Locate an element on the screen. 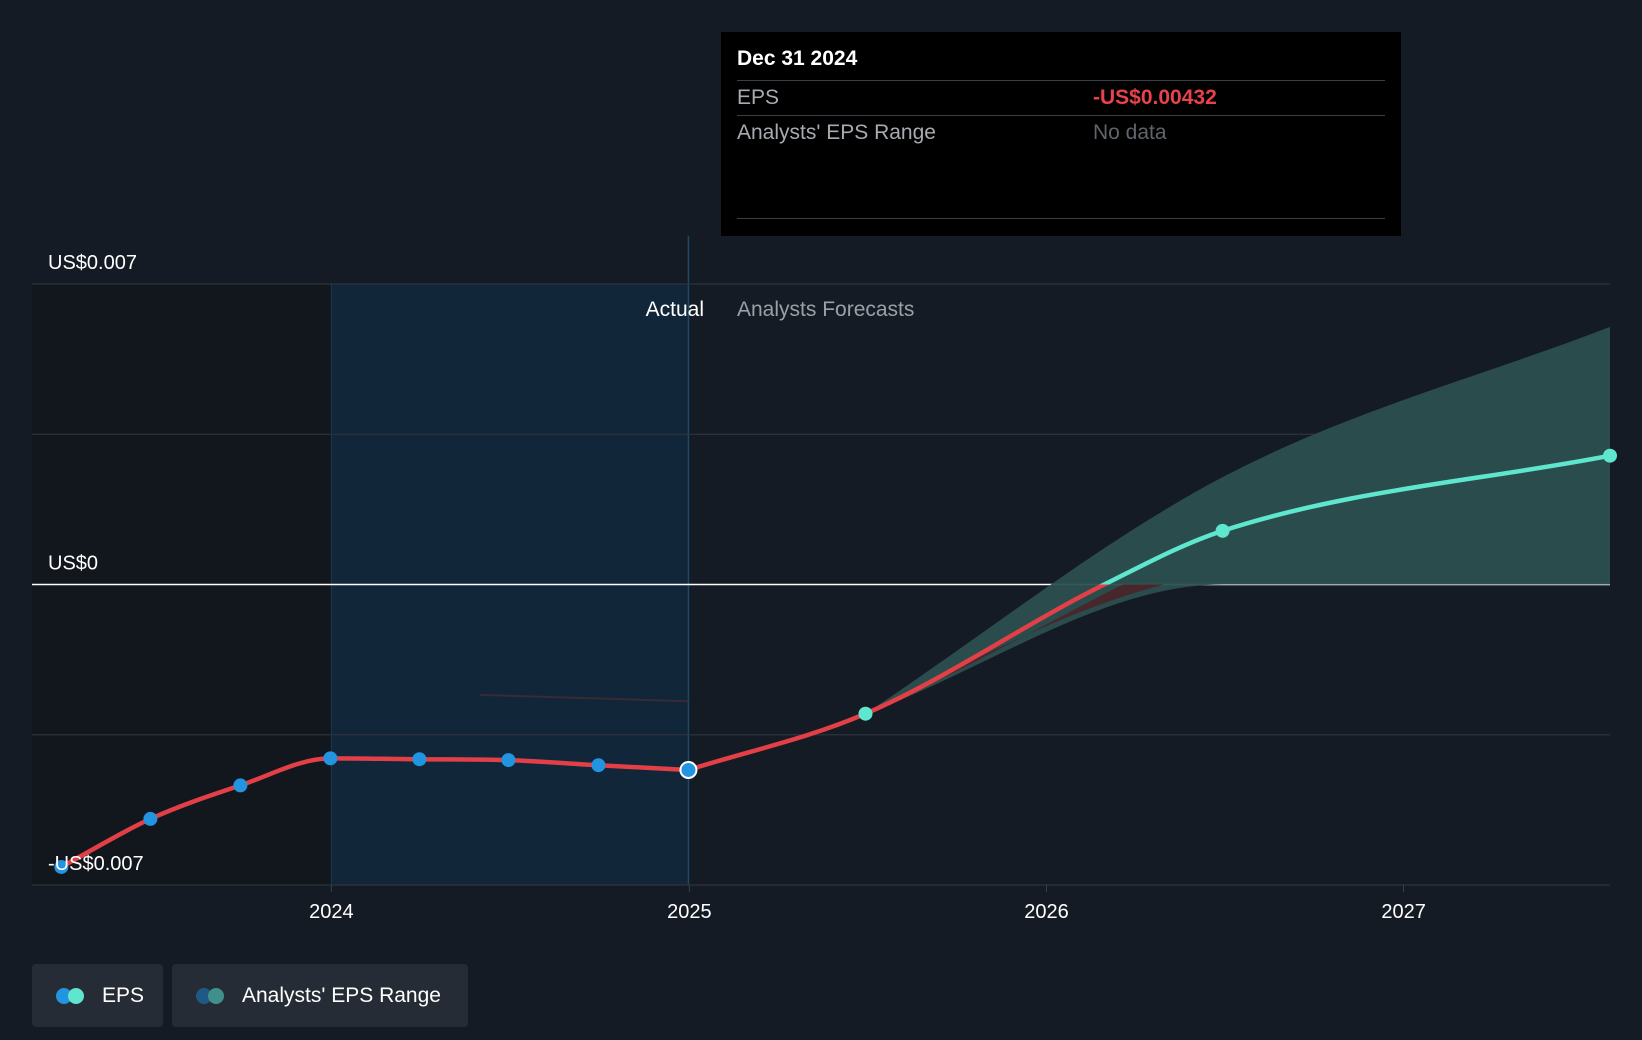 This screenshot has width=1642, height=1040. tooltip-range-value: No data is located at coordinates (1130, 132).